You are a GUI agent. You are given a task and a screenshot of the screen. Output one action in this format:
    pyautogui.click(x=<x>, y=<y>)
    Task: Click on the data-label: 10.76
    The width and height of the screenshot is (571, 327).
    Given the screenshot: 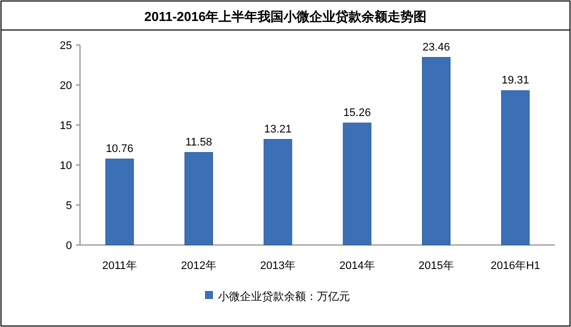 What is the action you would take?
    pyautogui.click(x=120, y=148)
    